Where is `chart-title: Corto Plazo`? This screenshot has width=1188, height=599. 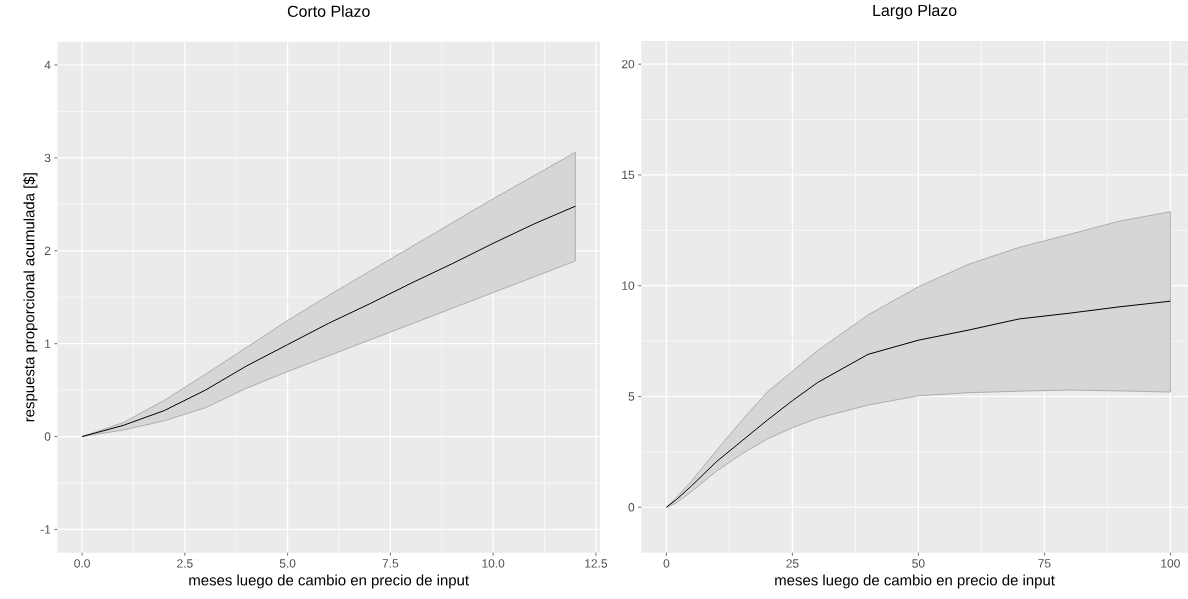 chart-title: Corto Plazo is located at coordinates (328, 11).